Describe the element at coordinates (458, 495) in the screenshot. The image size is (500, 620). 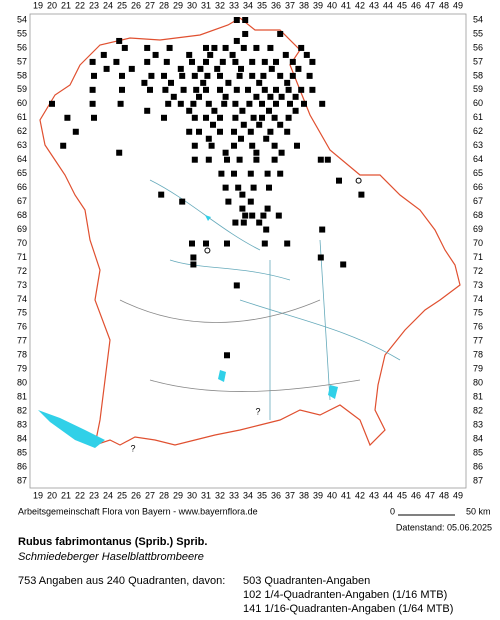
I see `column-label: 49` at that location.